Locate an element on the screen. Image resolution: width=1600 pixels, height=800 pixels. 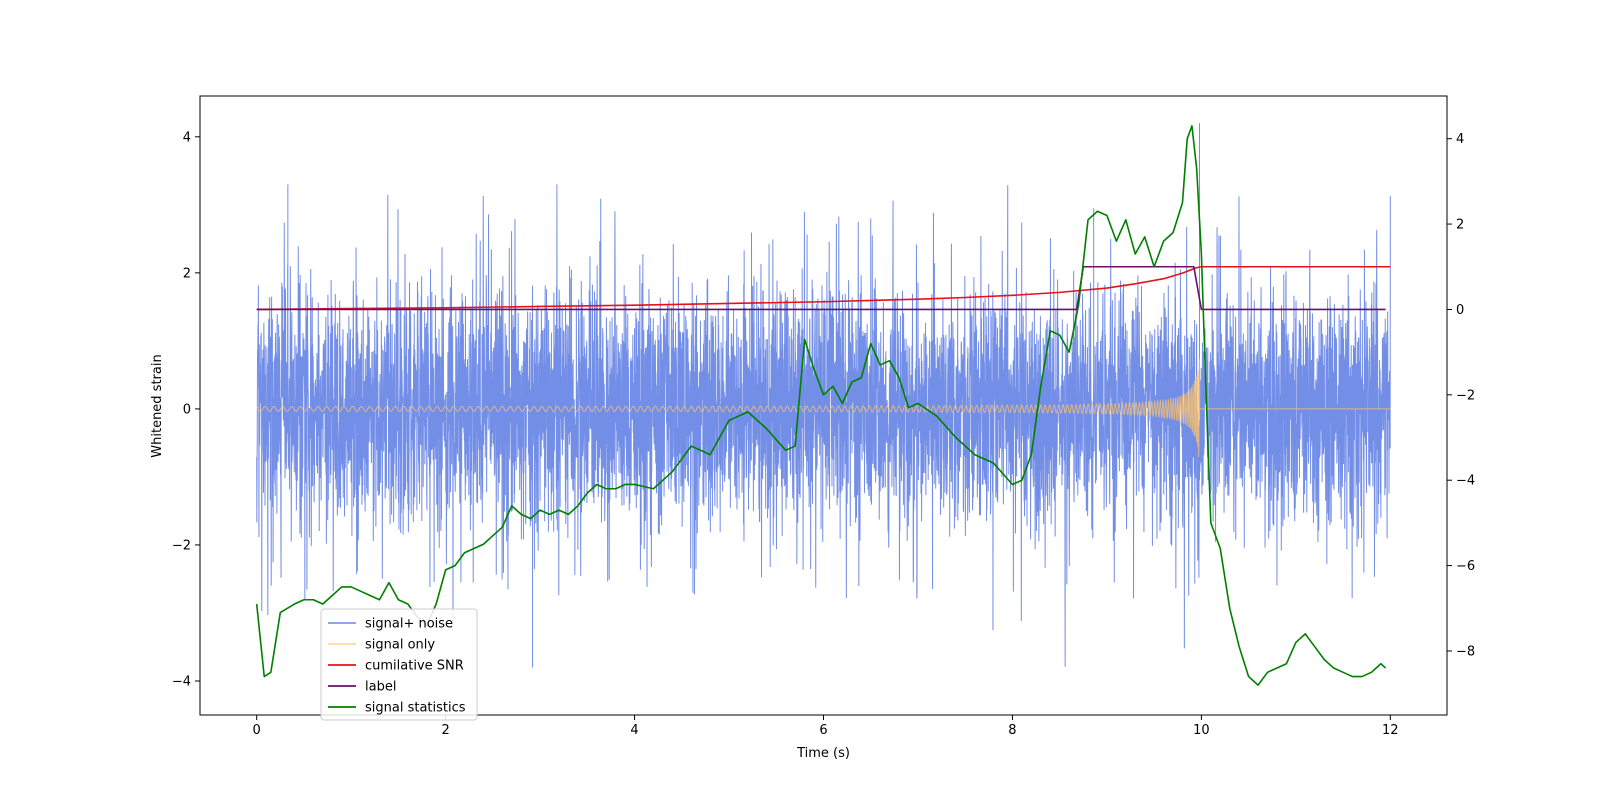
y-axis-label: Whitened strain is located at coordinates (157, 405).